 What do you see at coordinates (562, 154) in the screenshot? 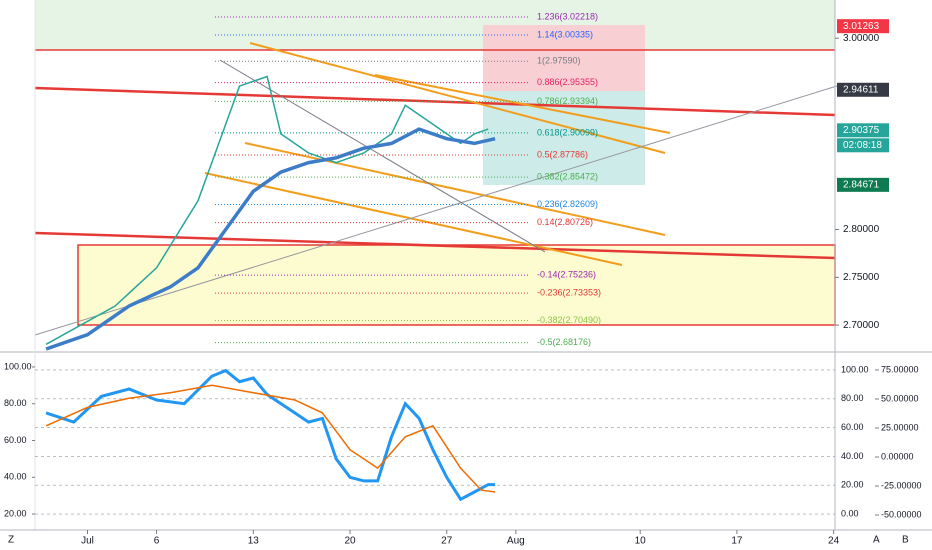
I see `fib-label: 0.5(2.87786)` at bounding box center [562, 154].